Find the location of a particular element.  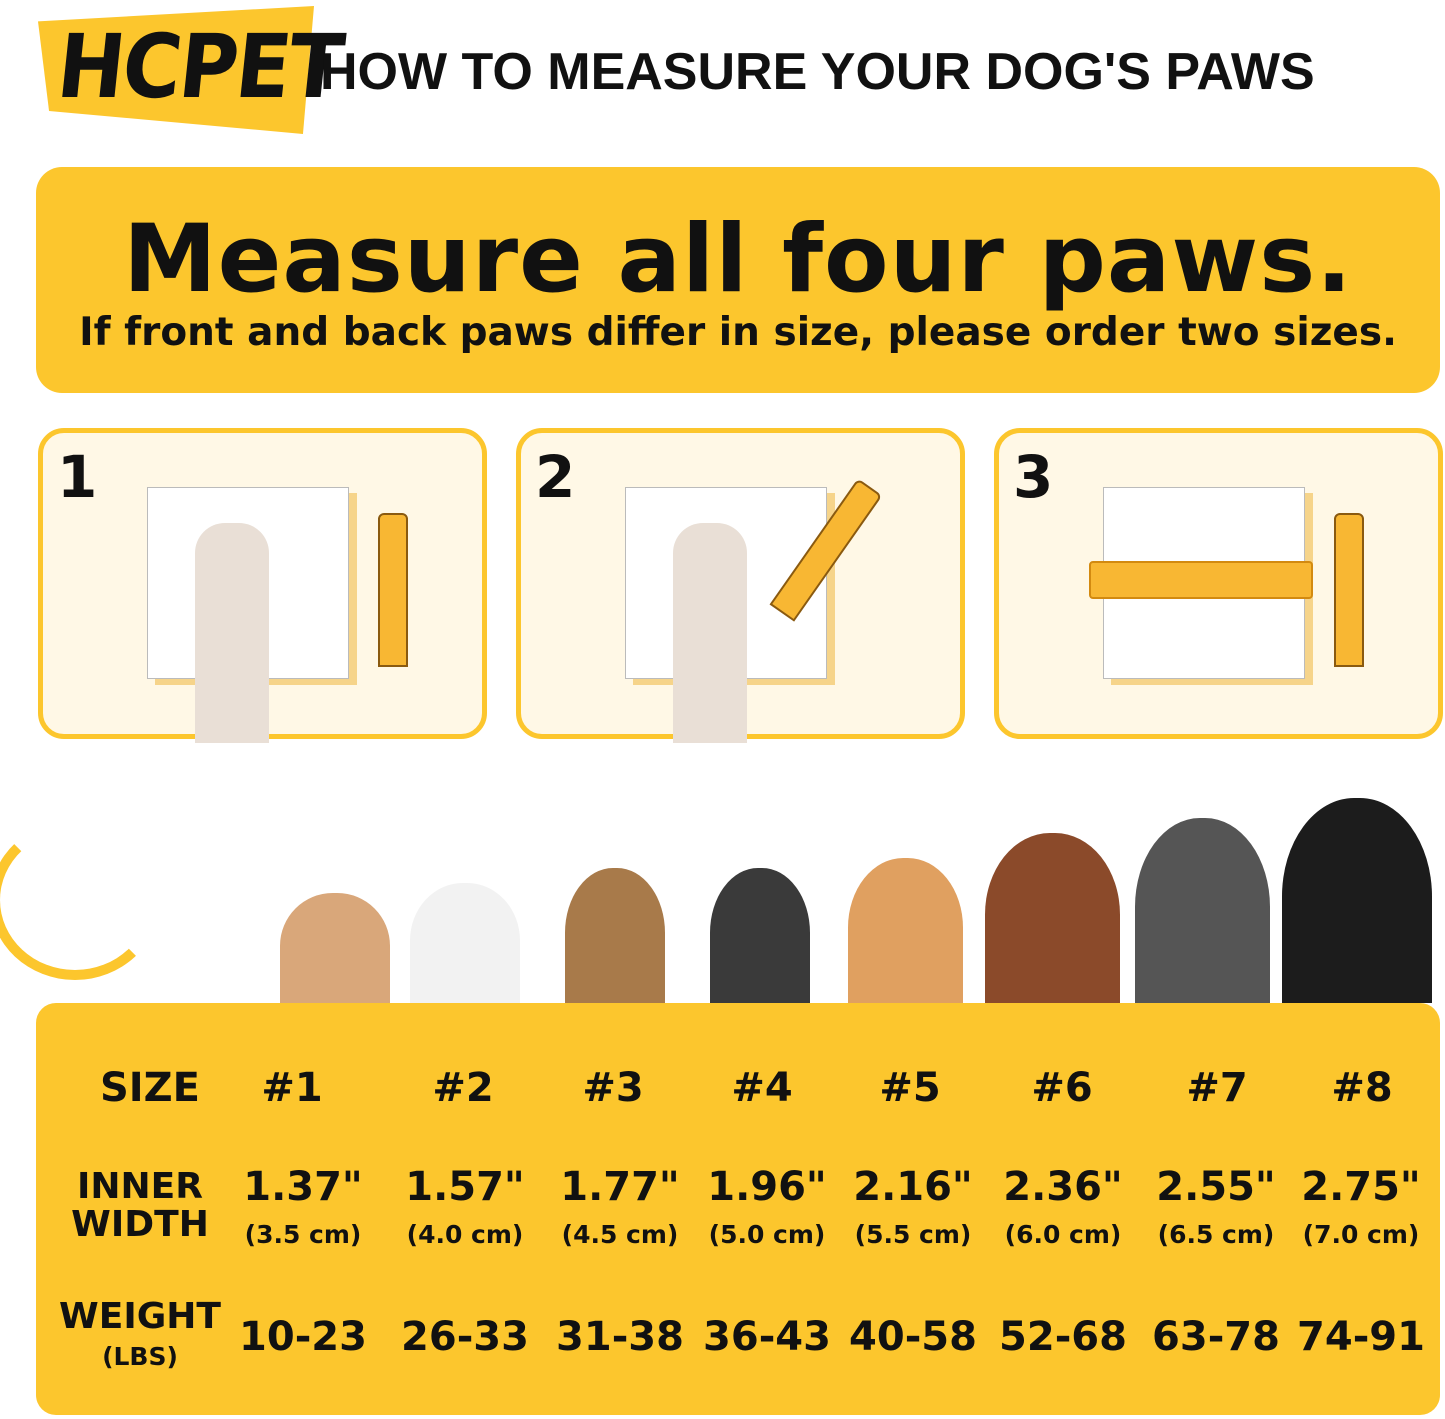

weight-cell: 74-91 is located at coordinates (1361, 1337).